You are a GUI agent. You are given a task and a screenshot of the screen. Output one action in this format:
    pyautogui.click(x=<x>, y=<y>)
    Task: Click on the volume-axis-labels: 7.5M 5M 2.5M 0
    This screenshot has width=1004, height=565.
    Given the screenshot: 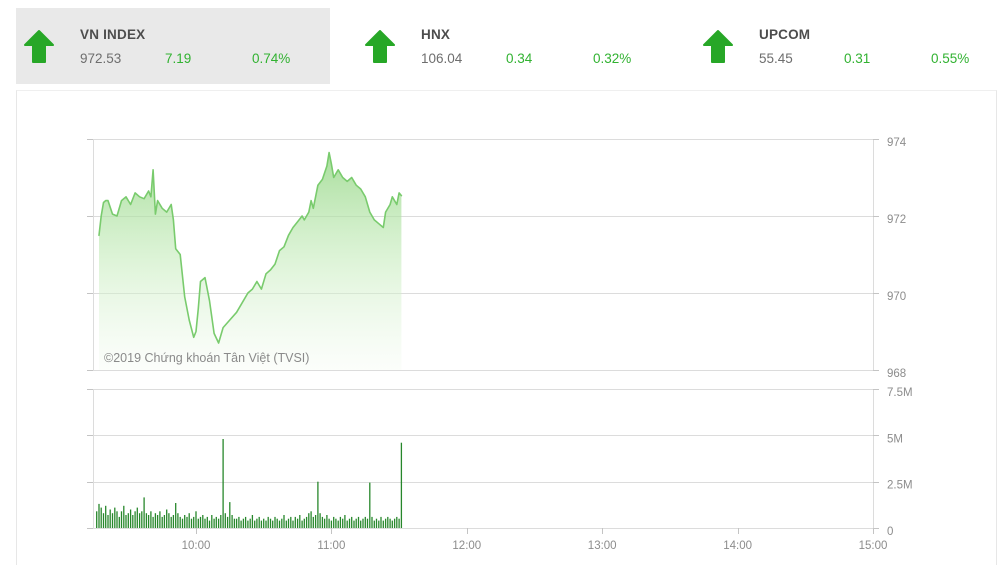 What is the action you would take?
    pyautogui.click(x=900, y=462)
    